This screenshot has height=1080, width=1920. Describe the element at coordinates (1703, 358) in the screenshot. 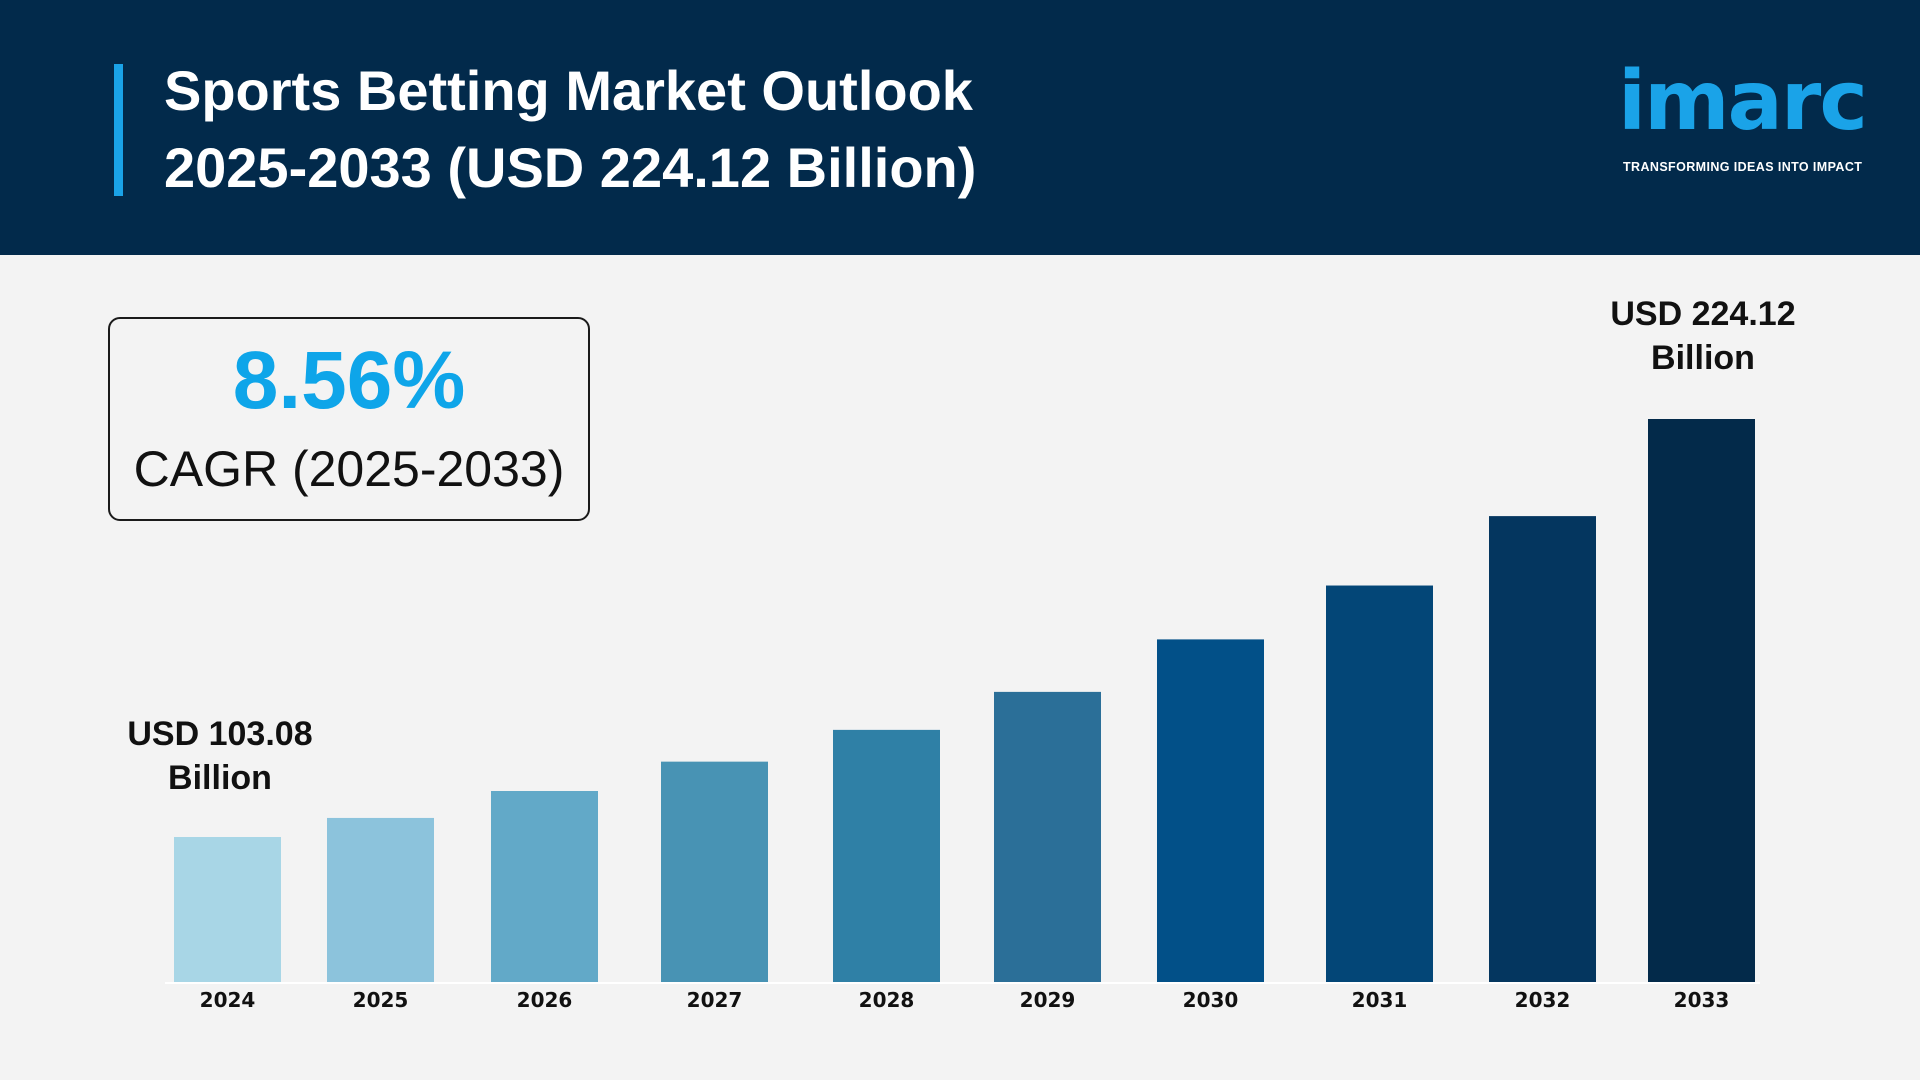

I see `data-label-2033-line2: Billion` at that location.